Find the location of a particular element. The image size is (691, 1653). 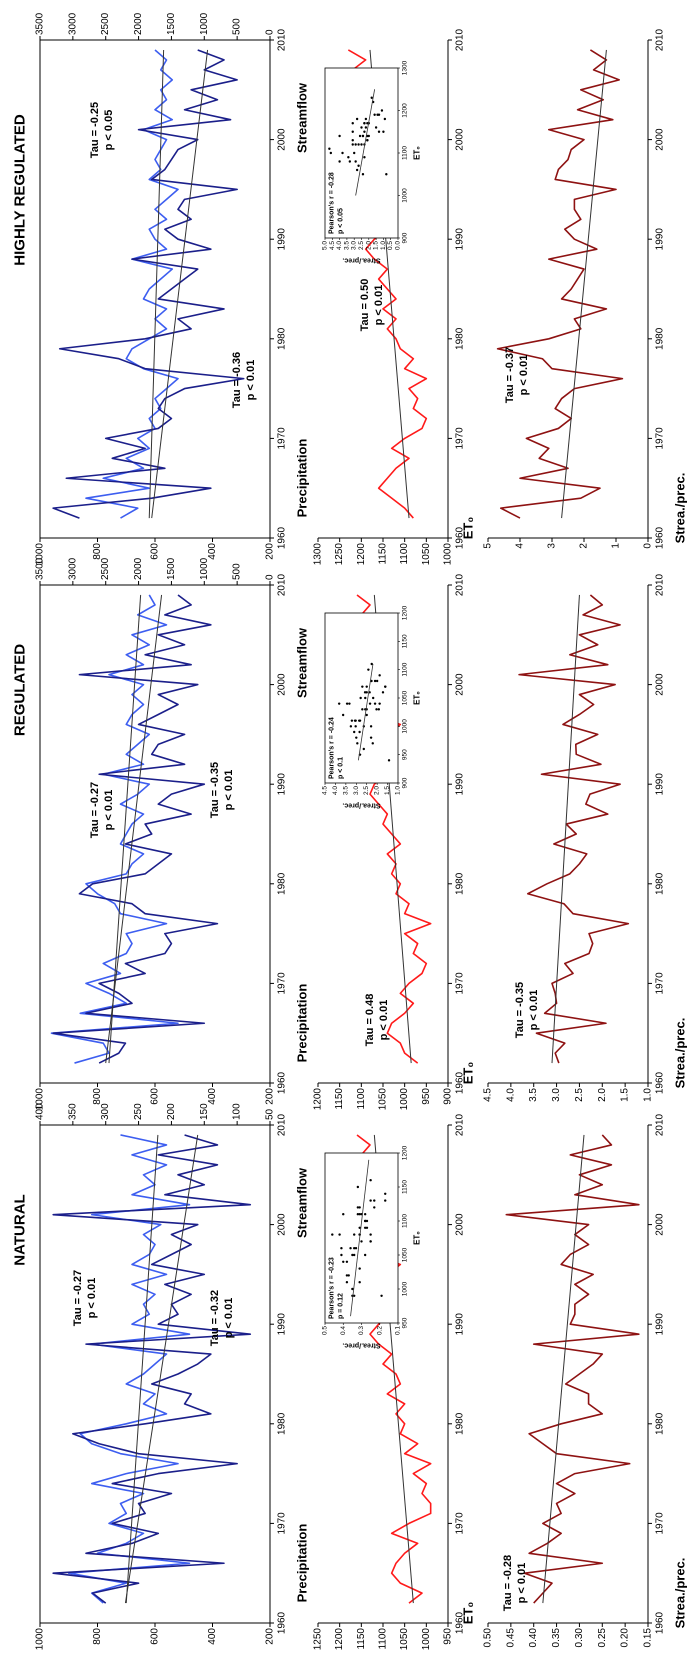

y-axis-title: ET₀ is located at coordinates (468, 1613).